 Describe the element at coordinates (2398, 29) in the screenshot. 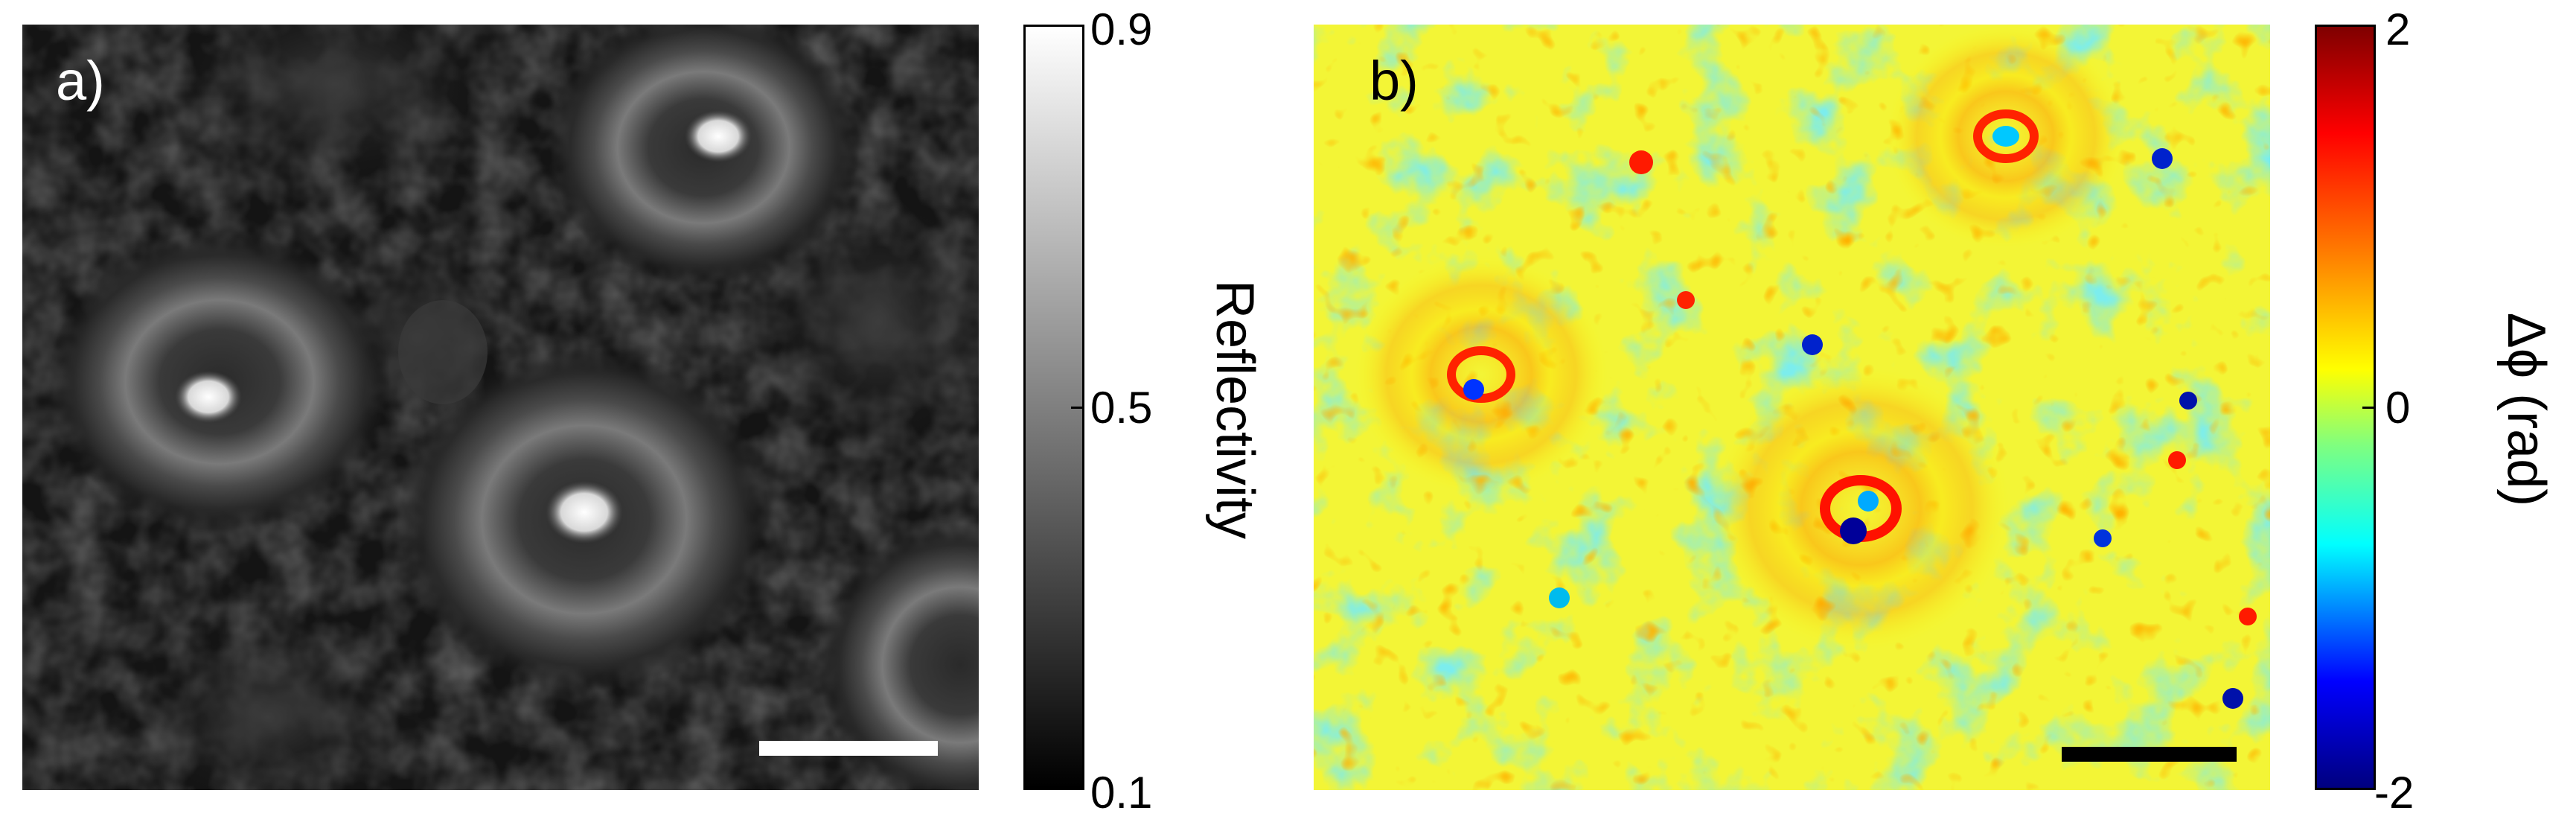

I see `colorbar-tick-top: 2` at that location.